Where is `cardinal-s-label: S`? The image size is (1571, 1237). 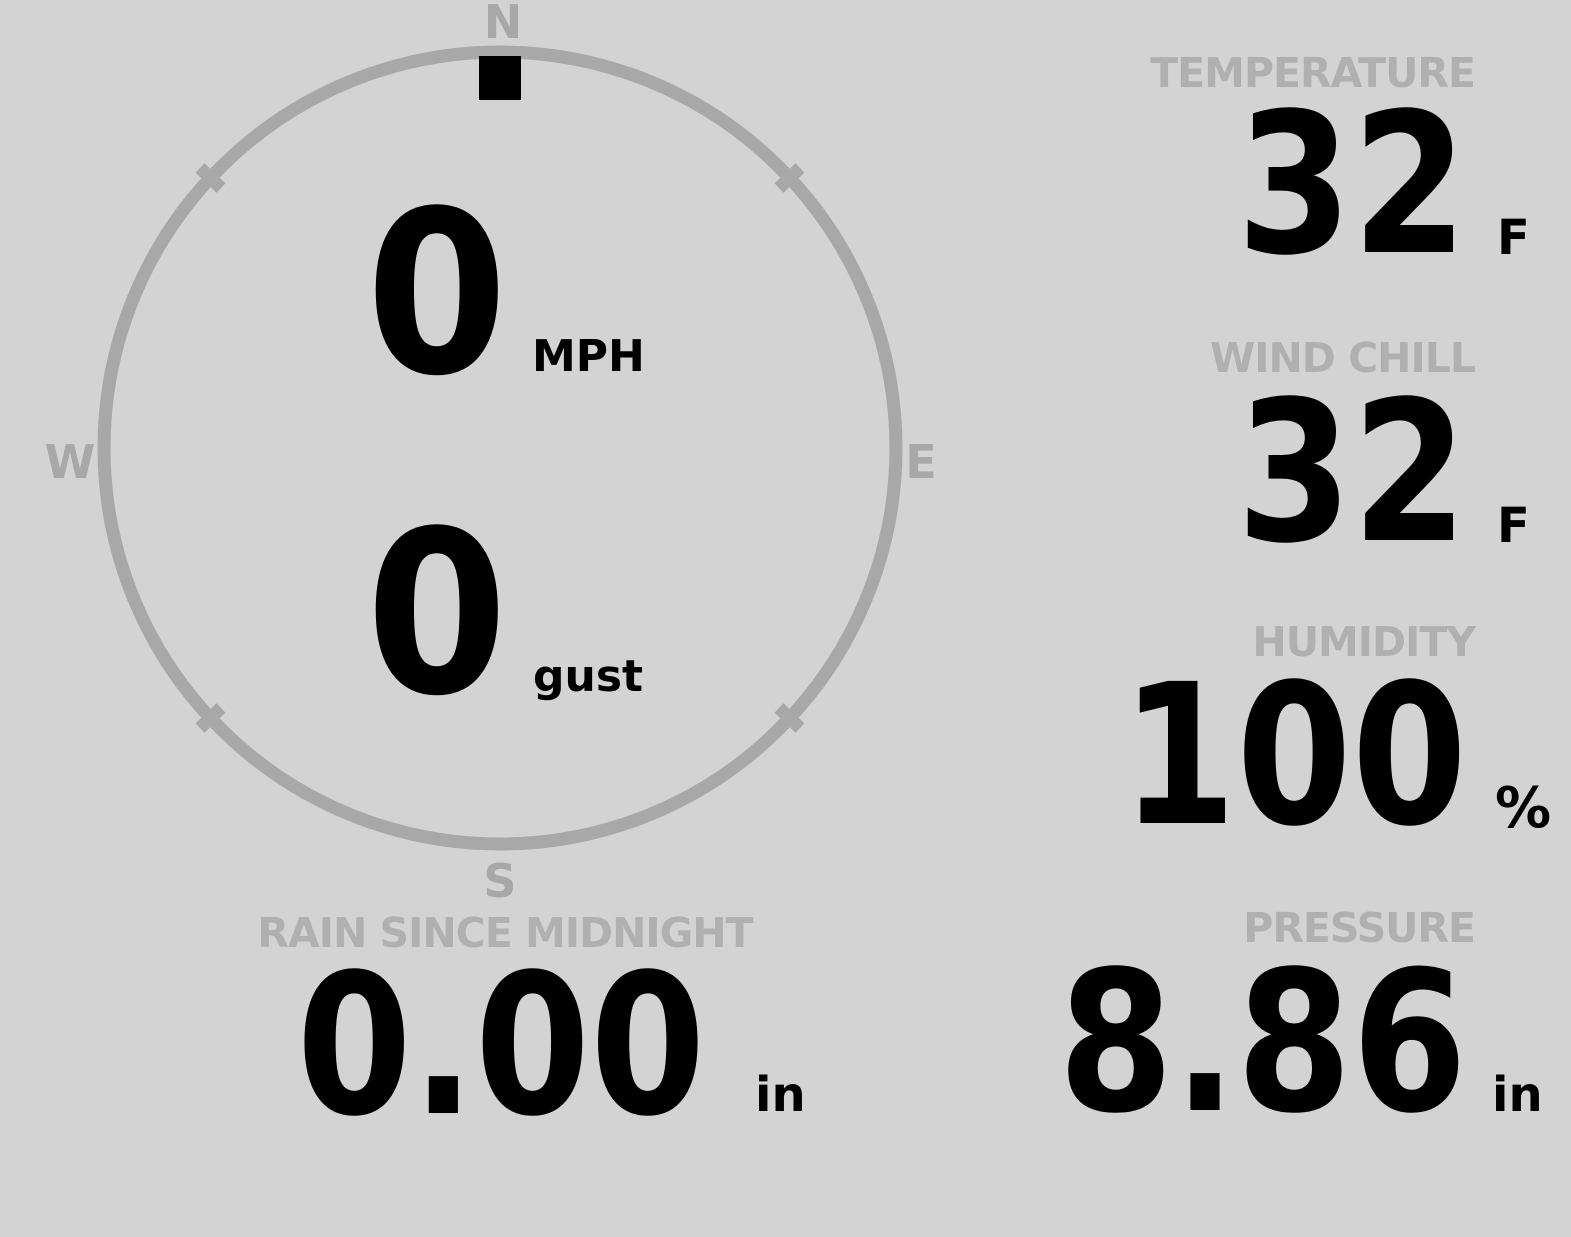 cardinal-s-label: S is located at coordinates (499, 881).